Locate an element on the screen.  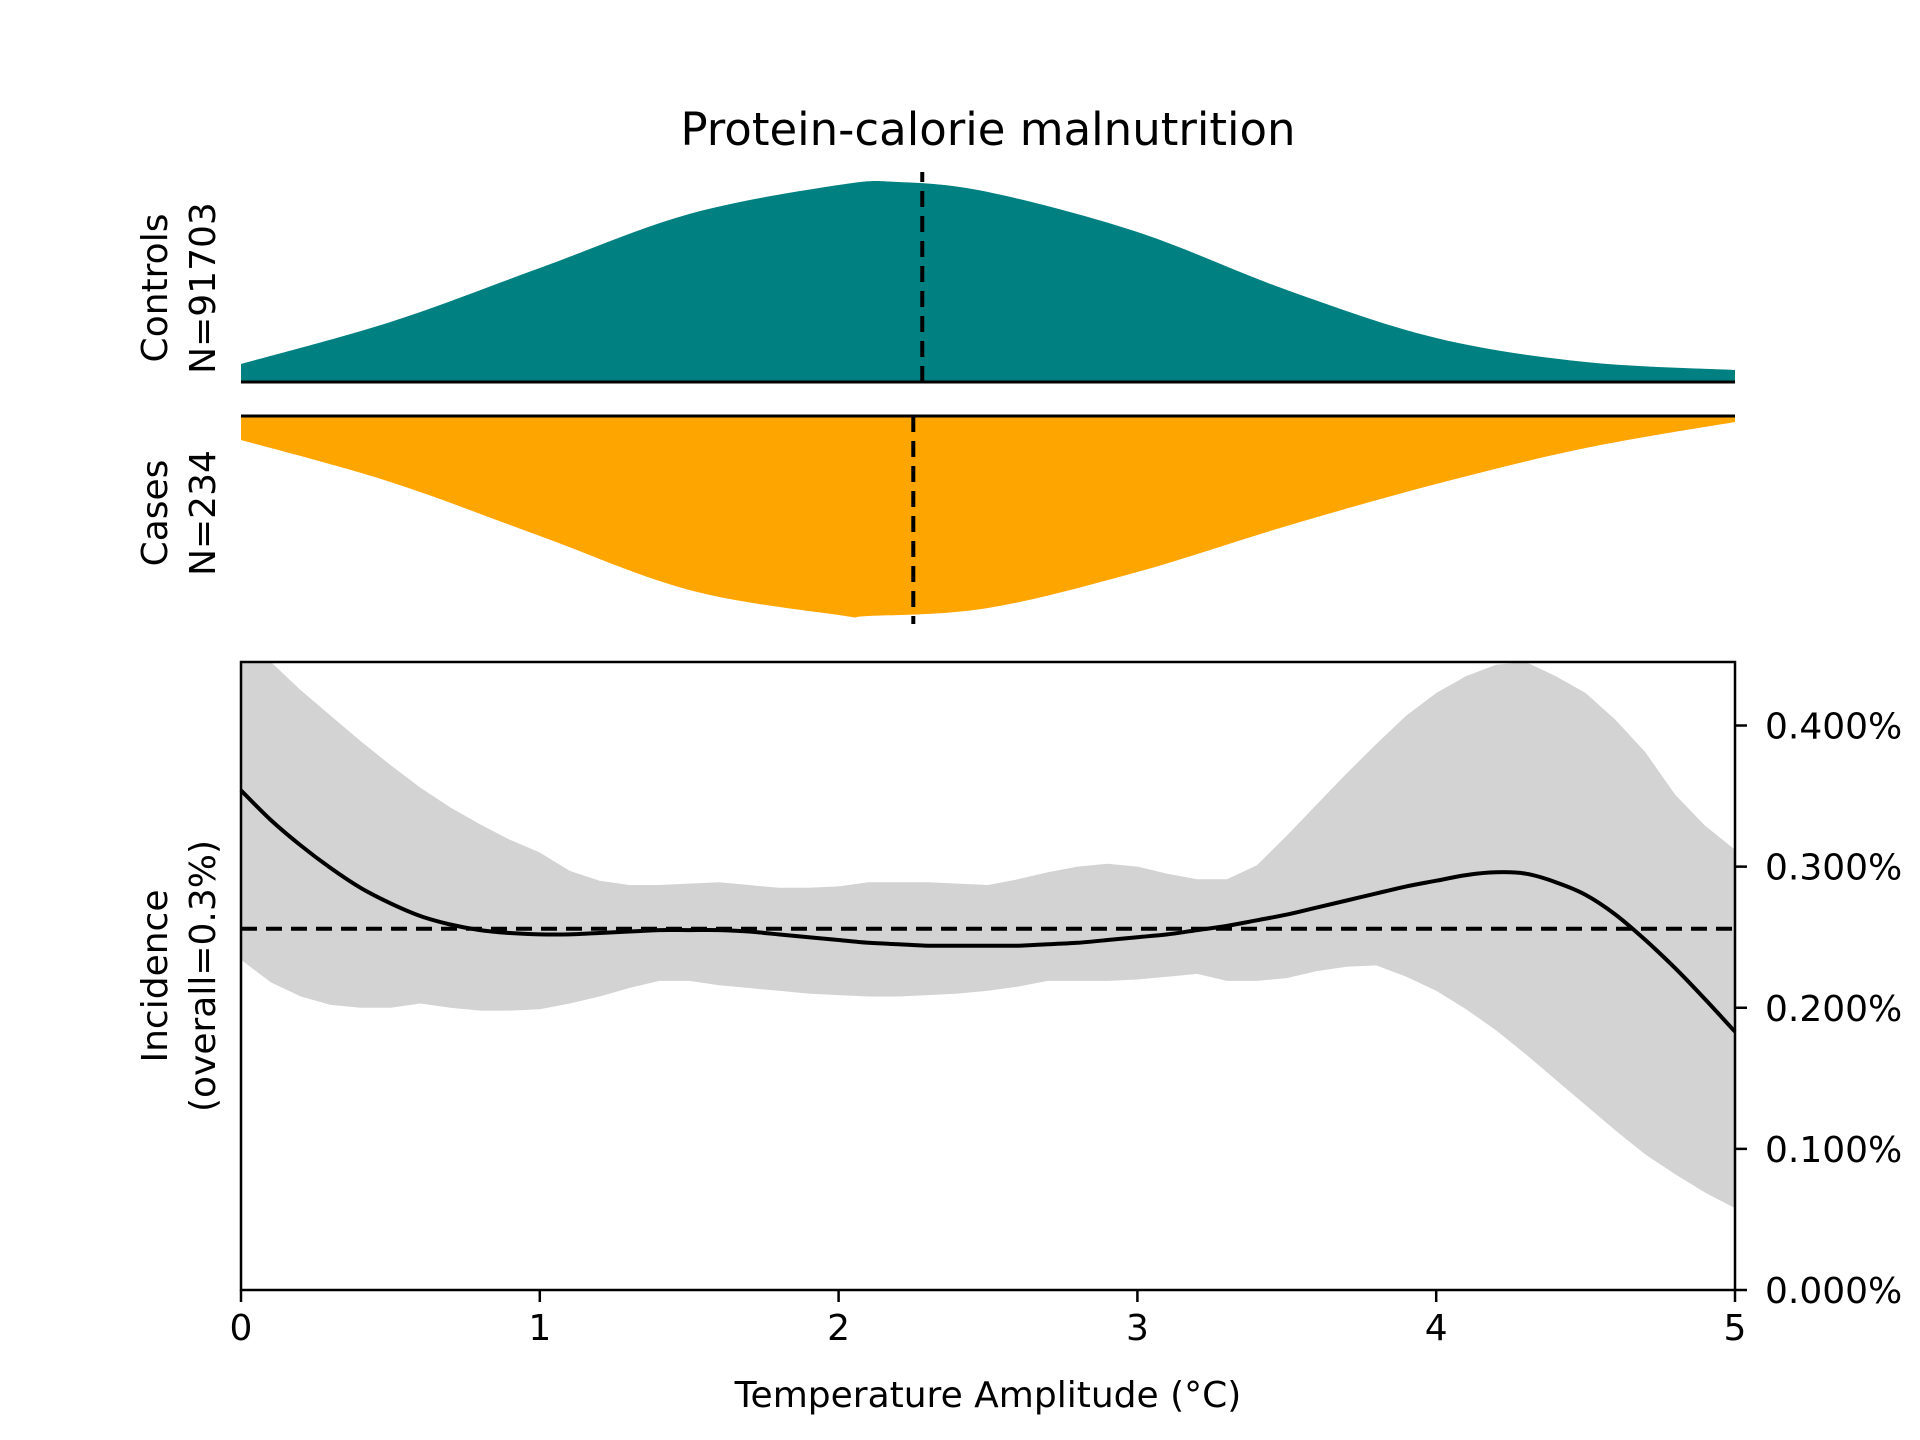
x-tick-label: 5 is located at coordinates (1735, 1328).